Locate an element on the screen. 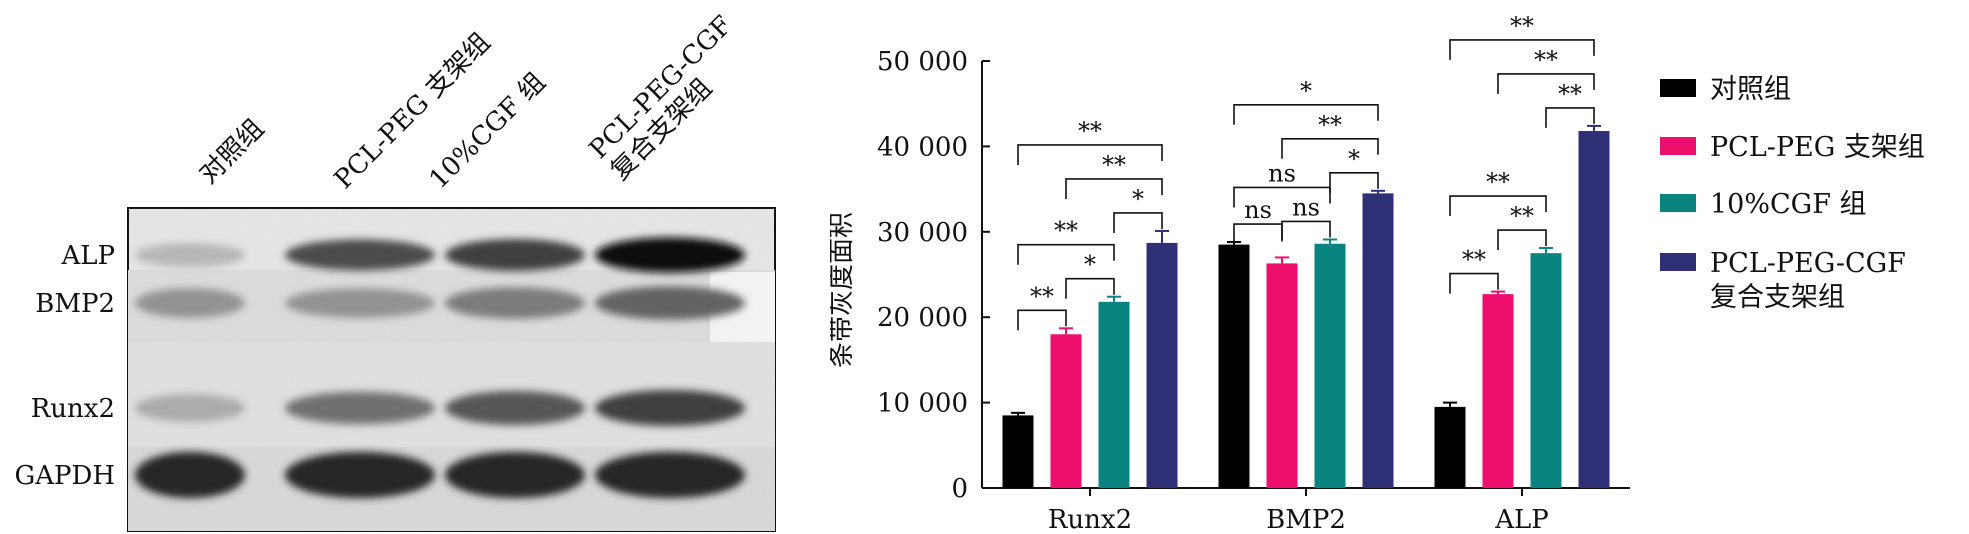 This screenshot has height=534, width=1969. blot-row-label: GAPDH is located at coordinates (64, 476).